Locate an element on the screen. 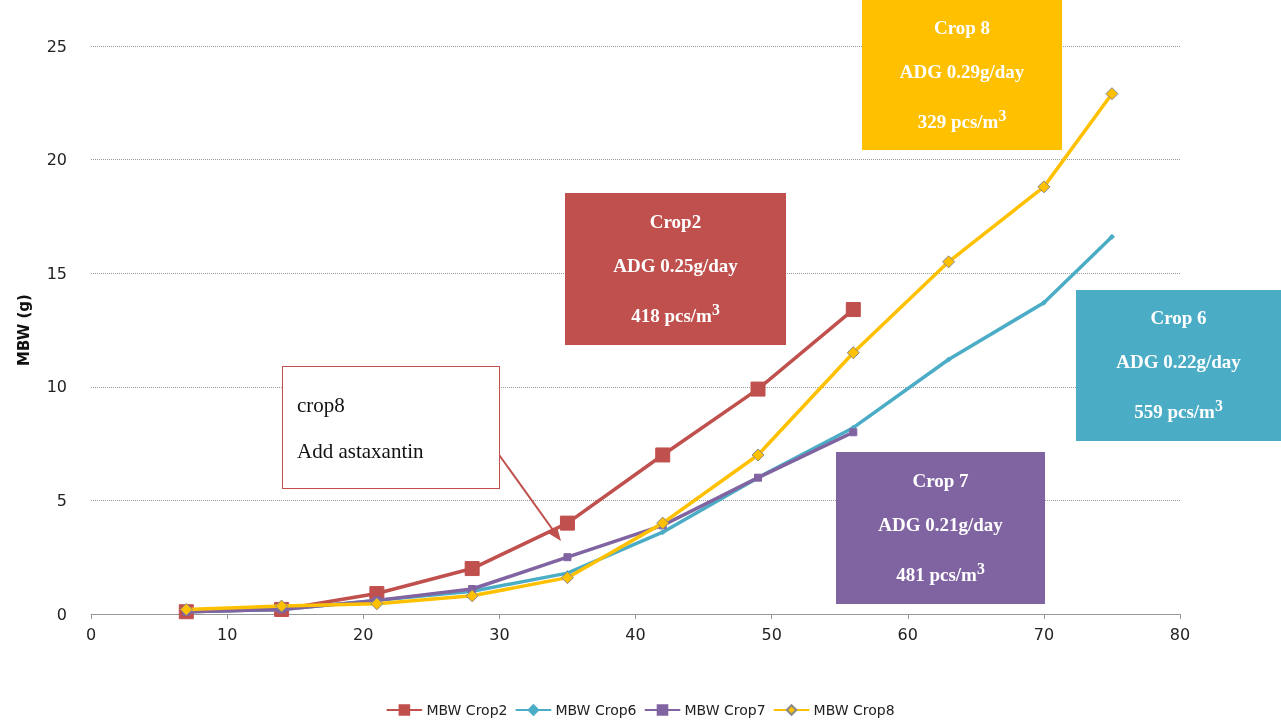 The height and width of the screenshot is (724, 1281). x-tick-label: 10 is located at coordinates (227, 634).